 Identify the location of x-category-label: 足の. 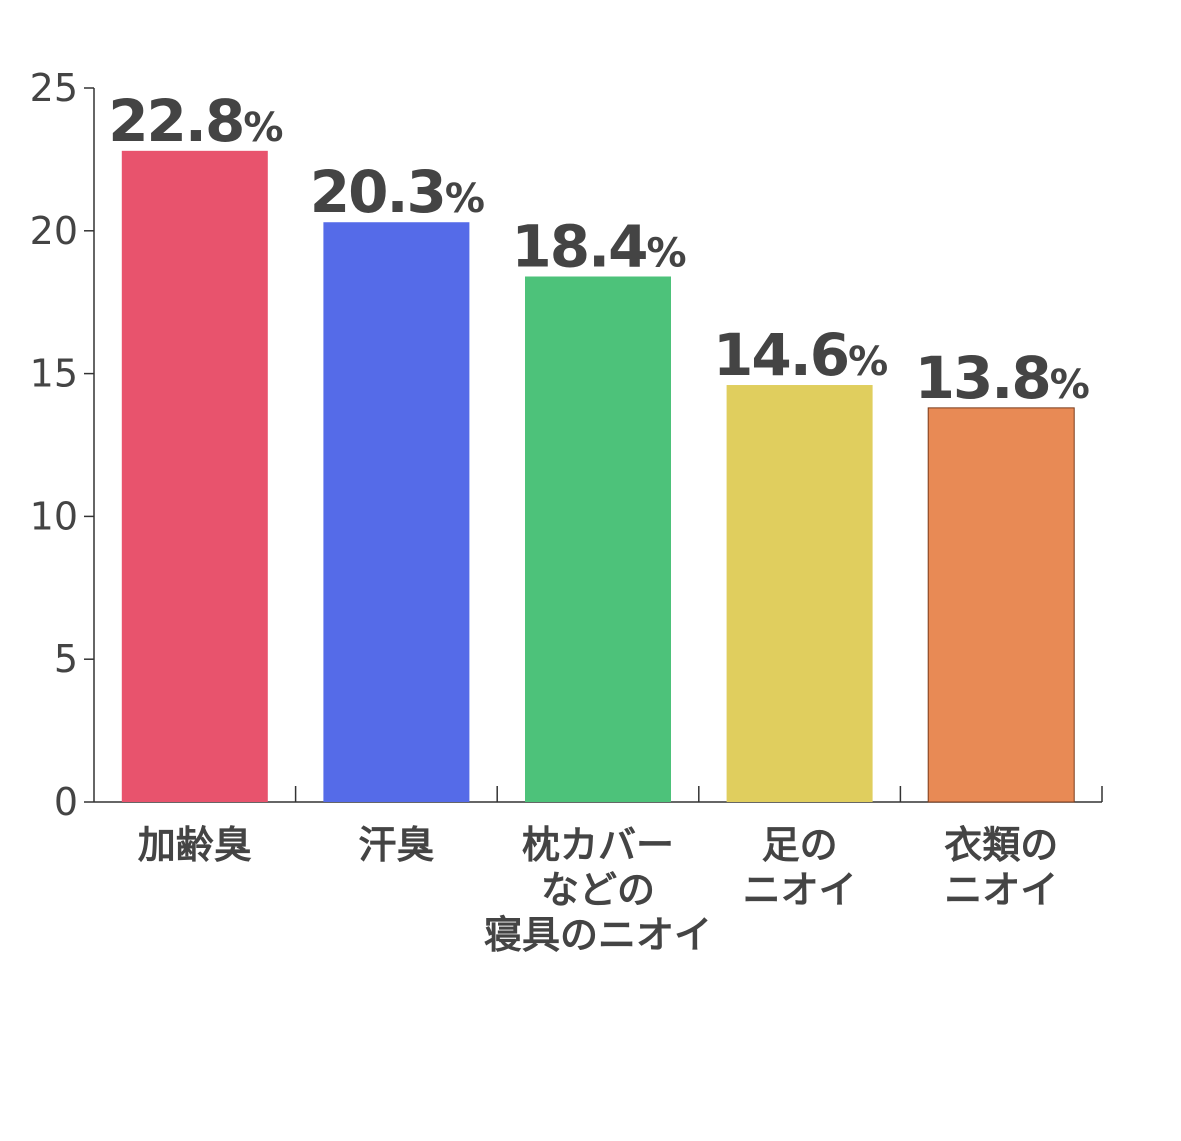
(800, 845).